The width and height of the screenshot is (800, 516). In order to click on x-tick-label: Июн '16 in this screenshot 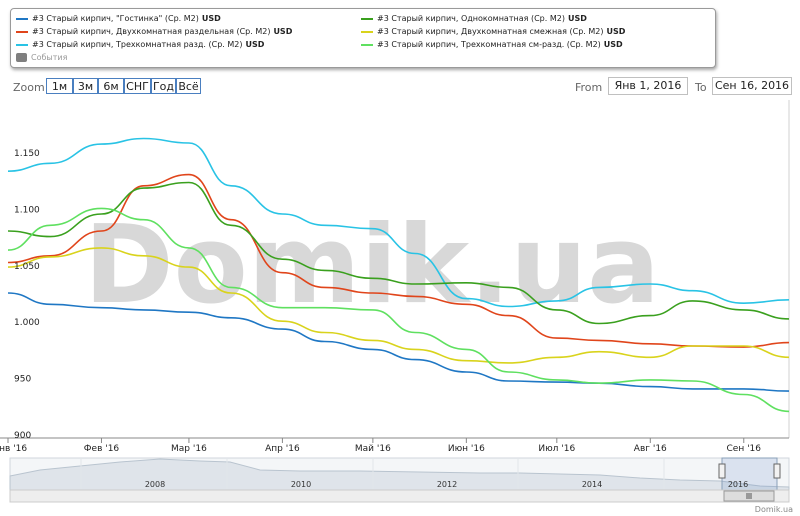, I will do `click(466, 449)`.